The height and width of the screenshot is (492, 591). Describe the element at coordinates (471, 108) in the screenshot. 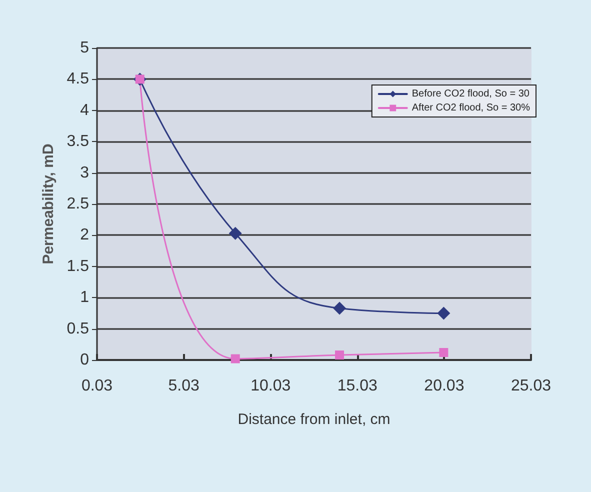

I see `legend-label: After CO2 flood, So = 30%` at that location.